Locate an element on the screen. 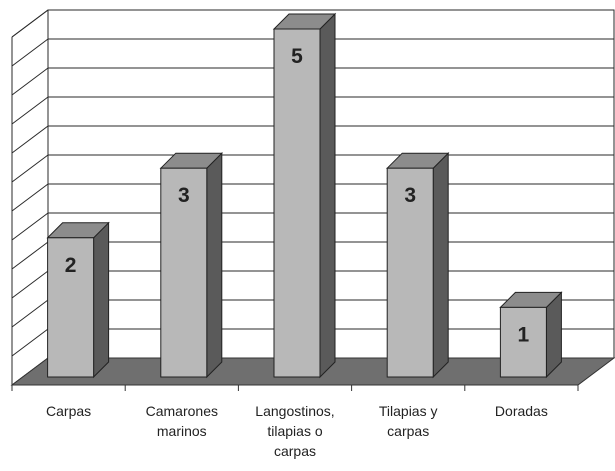 This screenshot has height=471, width=615. data-label: 2 is located at coordinates (71, 265).